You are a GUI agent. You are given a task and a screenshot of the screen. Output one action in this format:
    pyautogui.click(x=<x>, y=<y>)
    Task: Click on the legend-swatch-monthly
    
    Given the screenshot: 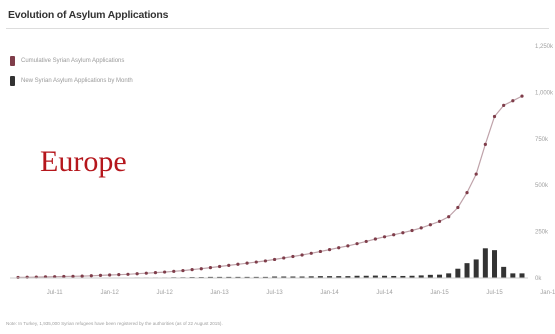 What is the action you would take?
    pyautogui.click(x=12, y=81)
    